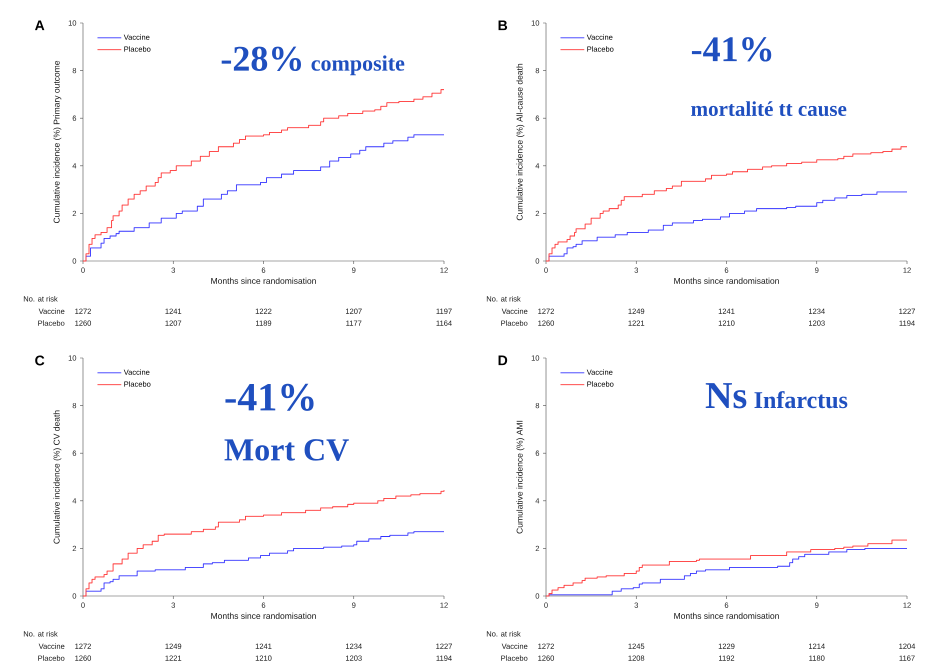 This screenshot has width=927, height=671. Describe the element at coordinates (503, 25) in the screenshot. I see `chart-title: B` at that location.